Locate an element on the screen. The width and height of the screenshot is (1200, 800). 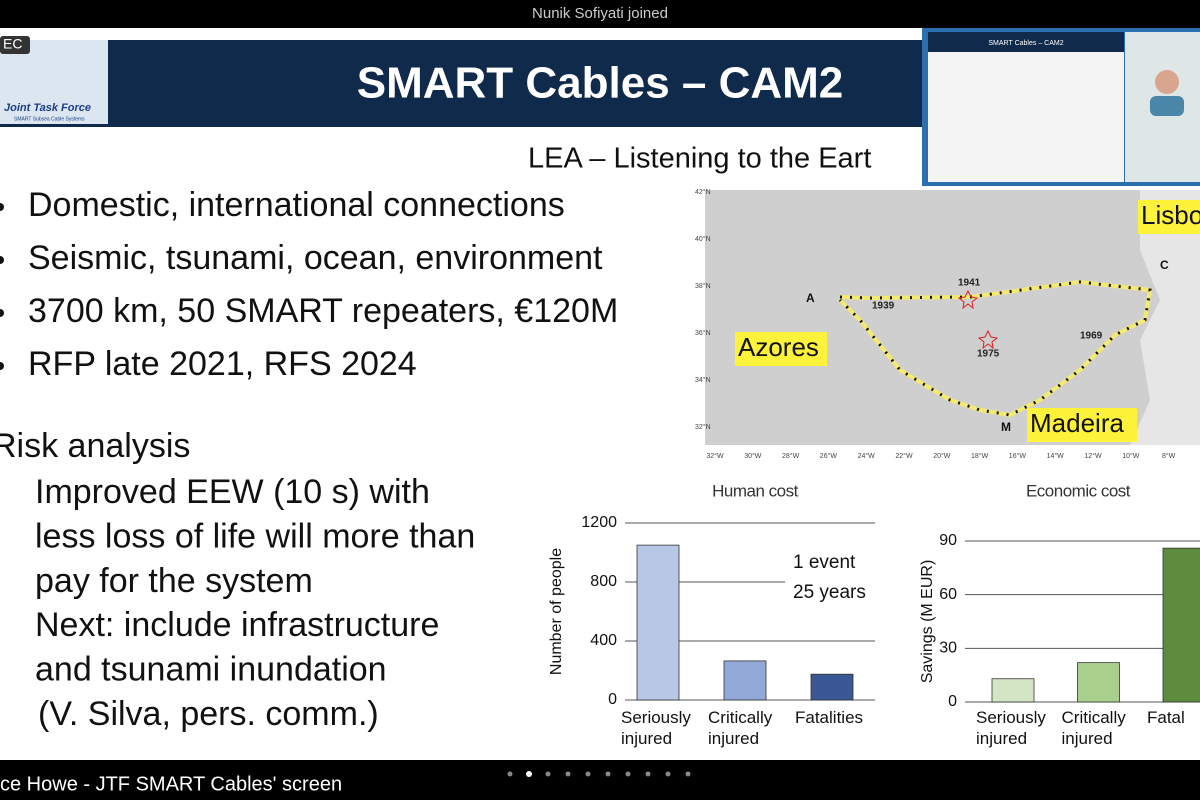
lat-label: 36°N is located at coordinates (703, 333).